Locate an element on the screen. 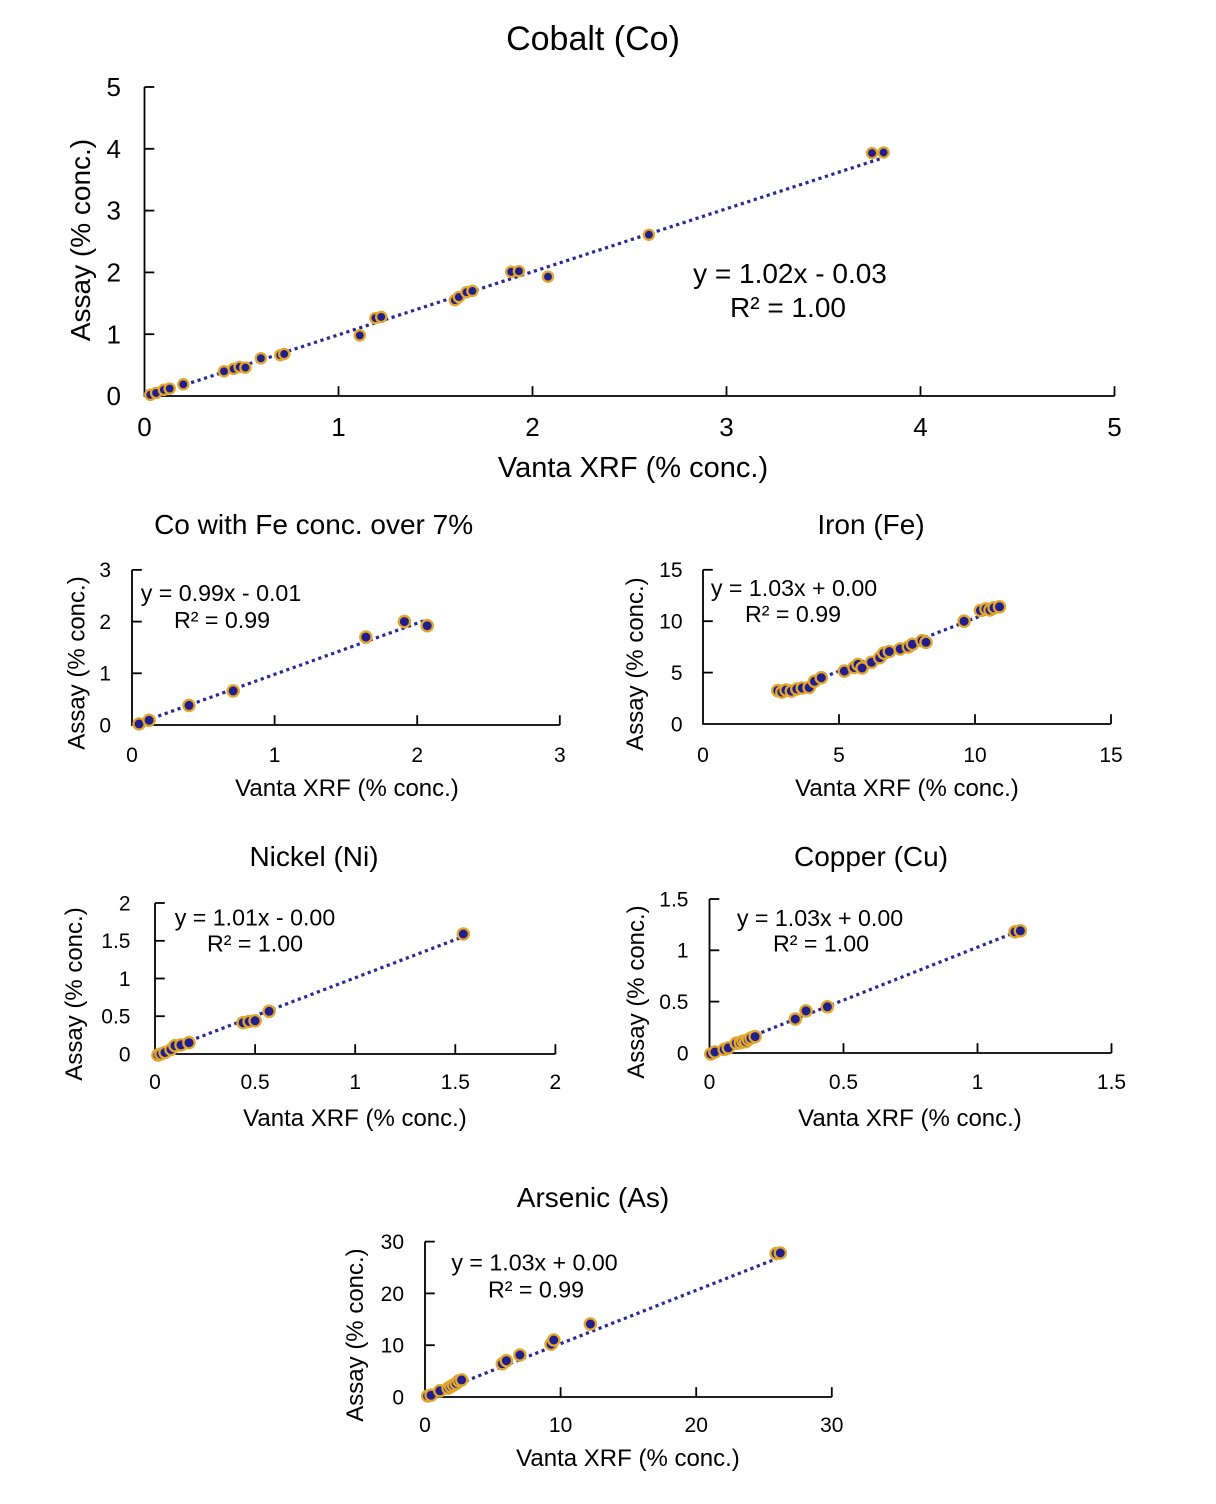 This screenshot has width=1216, height=1504. svg-text: Cobalt (Co) is located at coordinates (593, 39).